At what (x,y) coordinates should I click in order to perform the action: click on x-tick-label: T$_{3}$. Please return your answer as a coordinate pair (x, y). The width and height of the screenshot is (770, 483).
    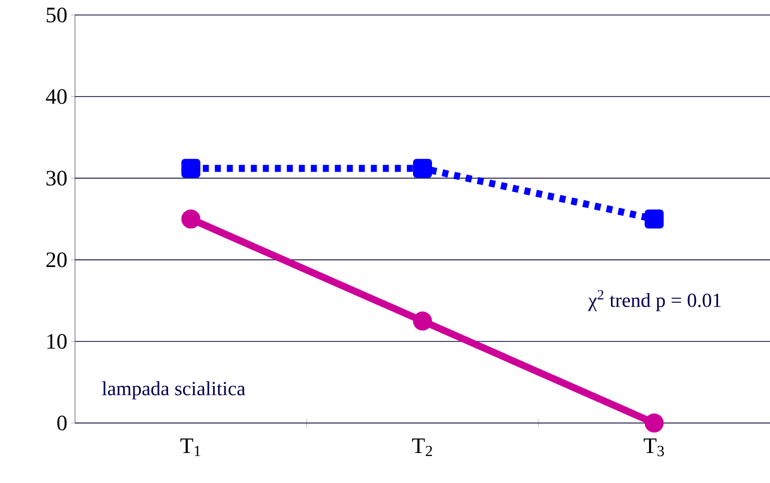
    Looking at the image, I should click on (654, 447).